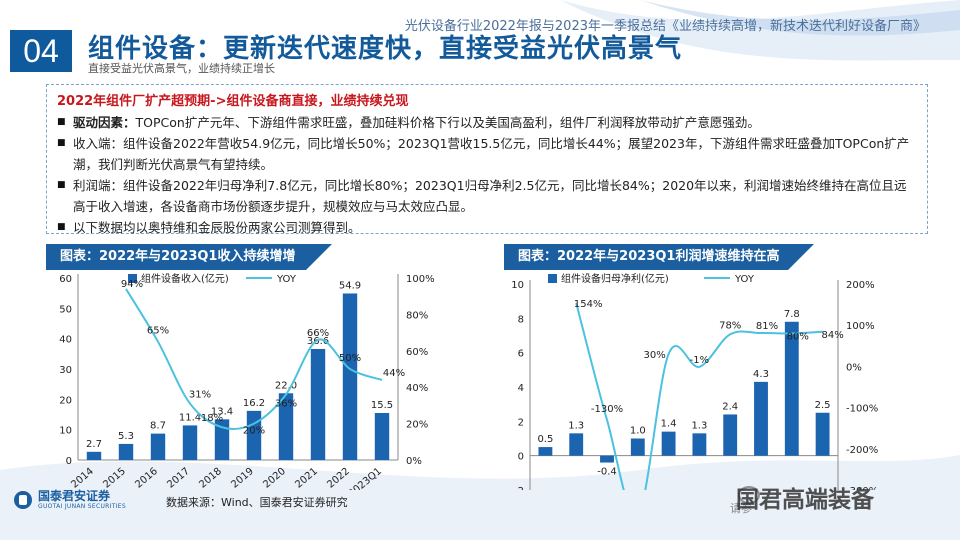  I want to click on wechat-icon, so click(749, 495).